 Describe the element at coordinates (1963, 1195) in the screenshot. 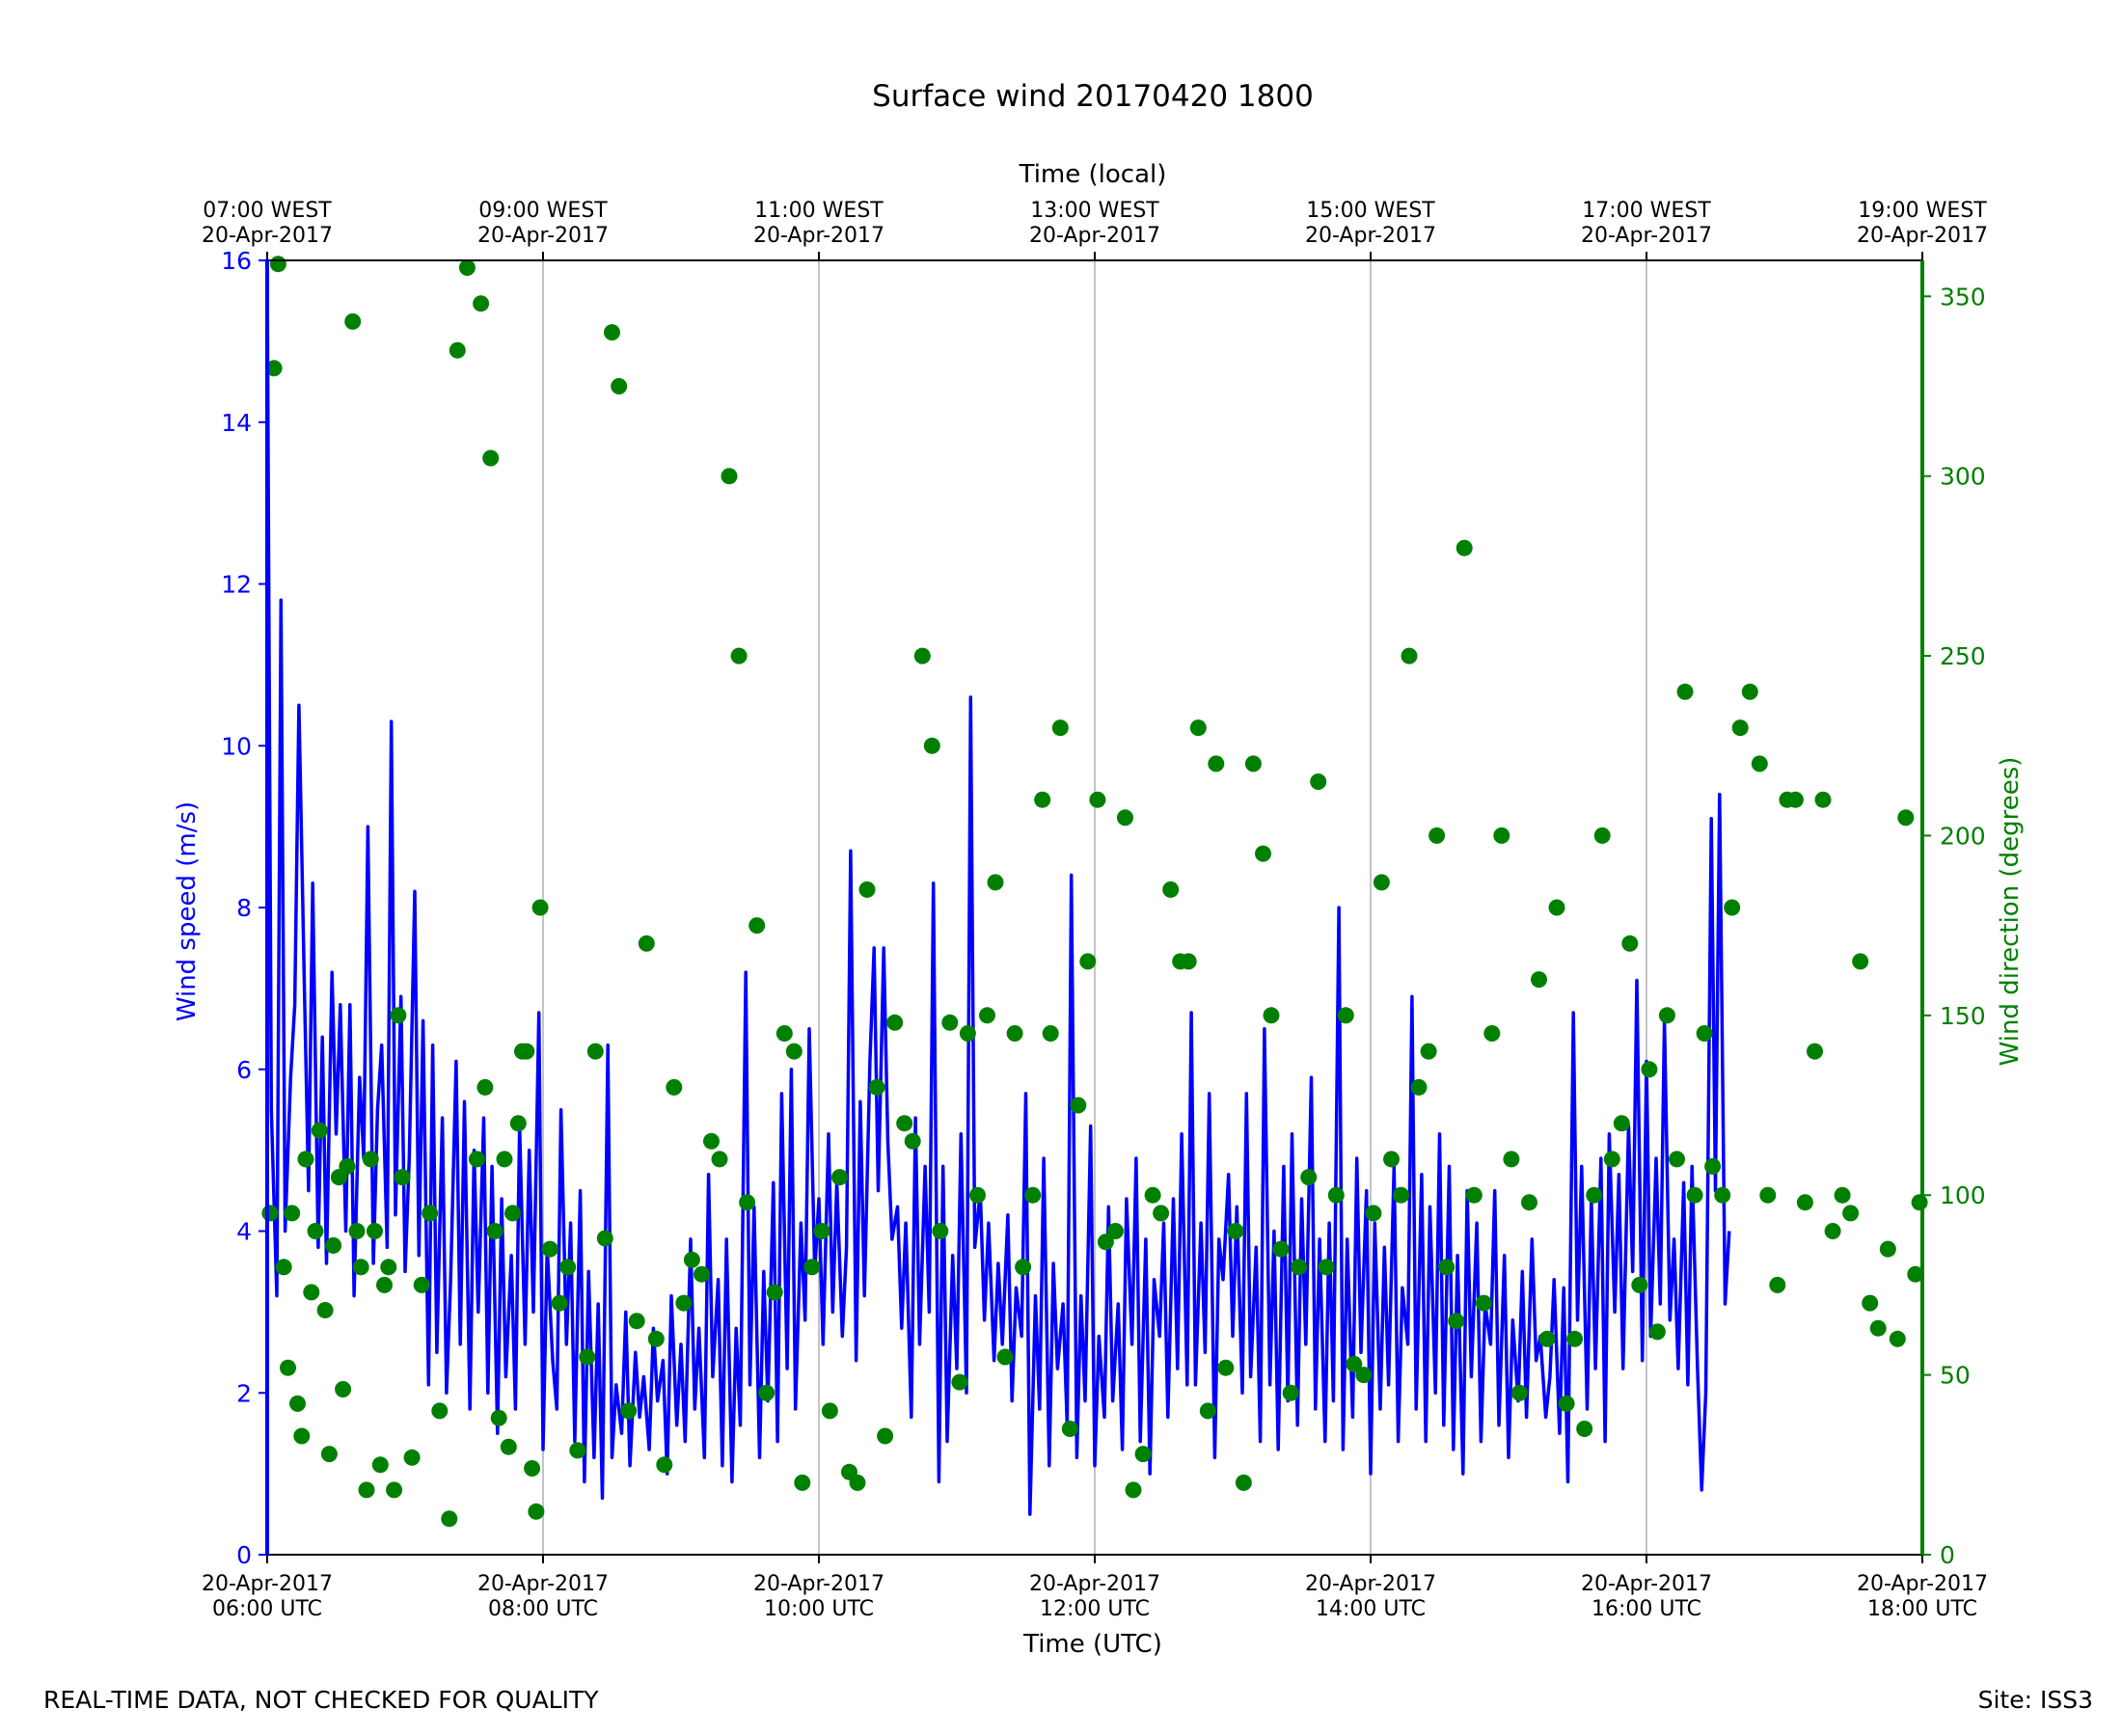

I see `y-right-tick-label: 100` at that location.